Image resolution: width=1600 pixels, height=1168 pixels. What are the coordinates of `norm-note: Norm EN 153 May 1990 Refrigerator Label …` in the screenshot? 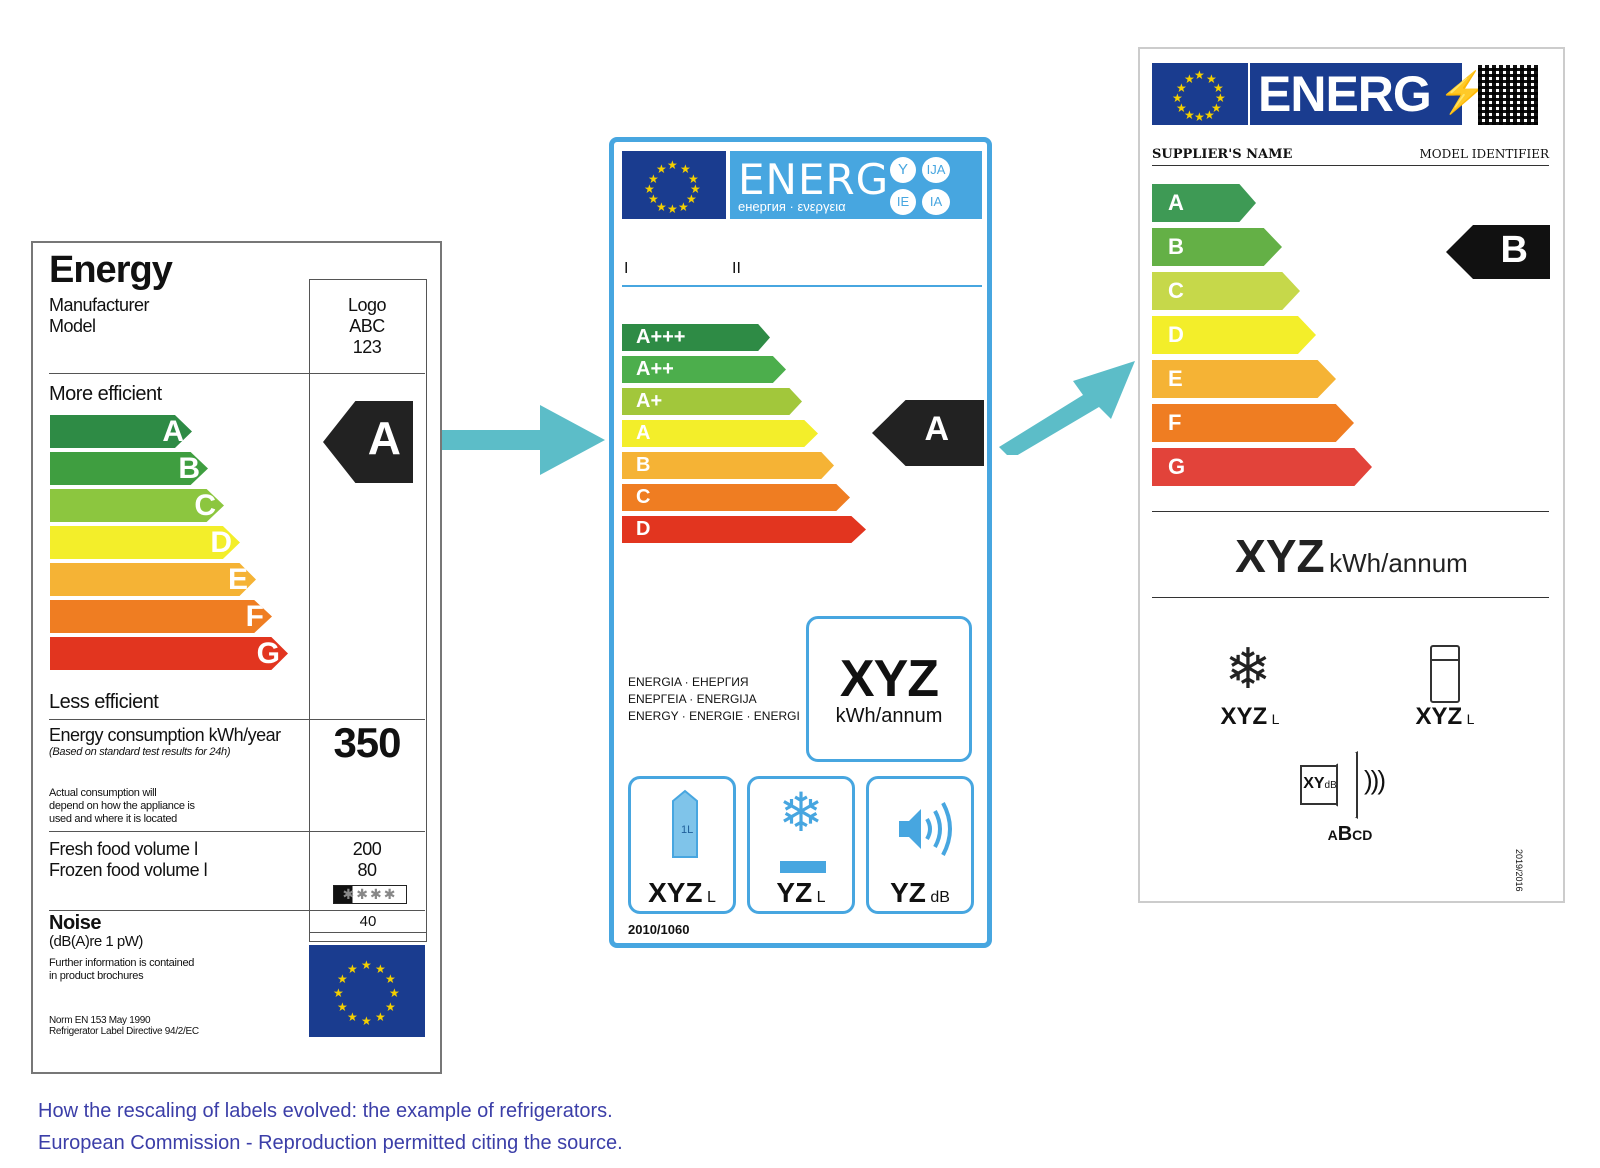 It's located at (124, 1026).